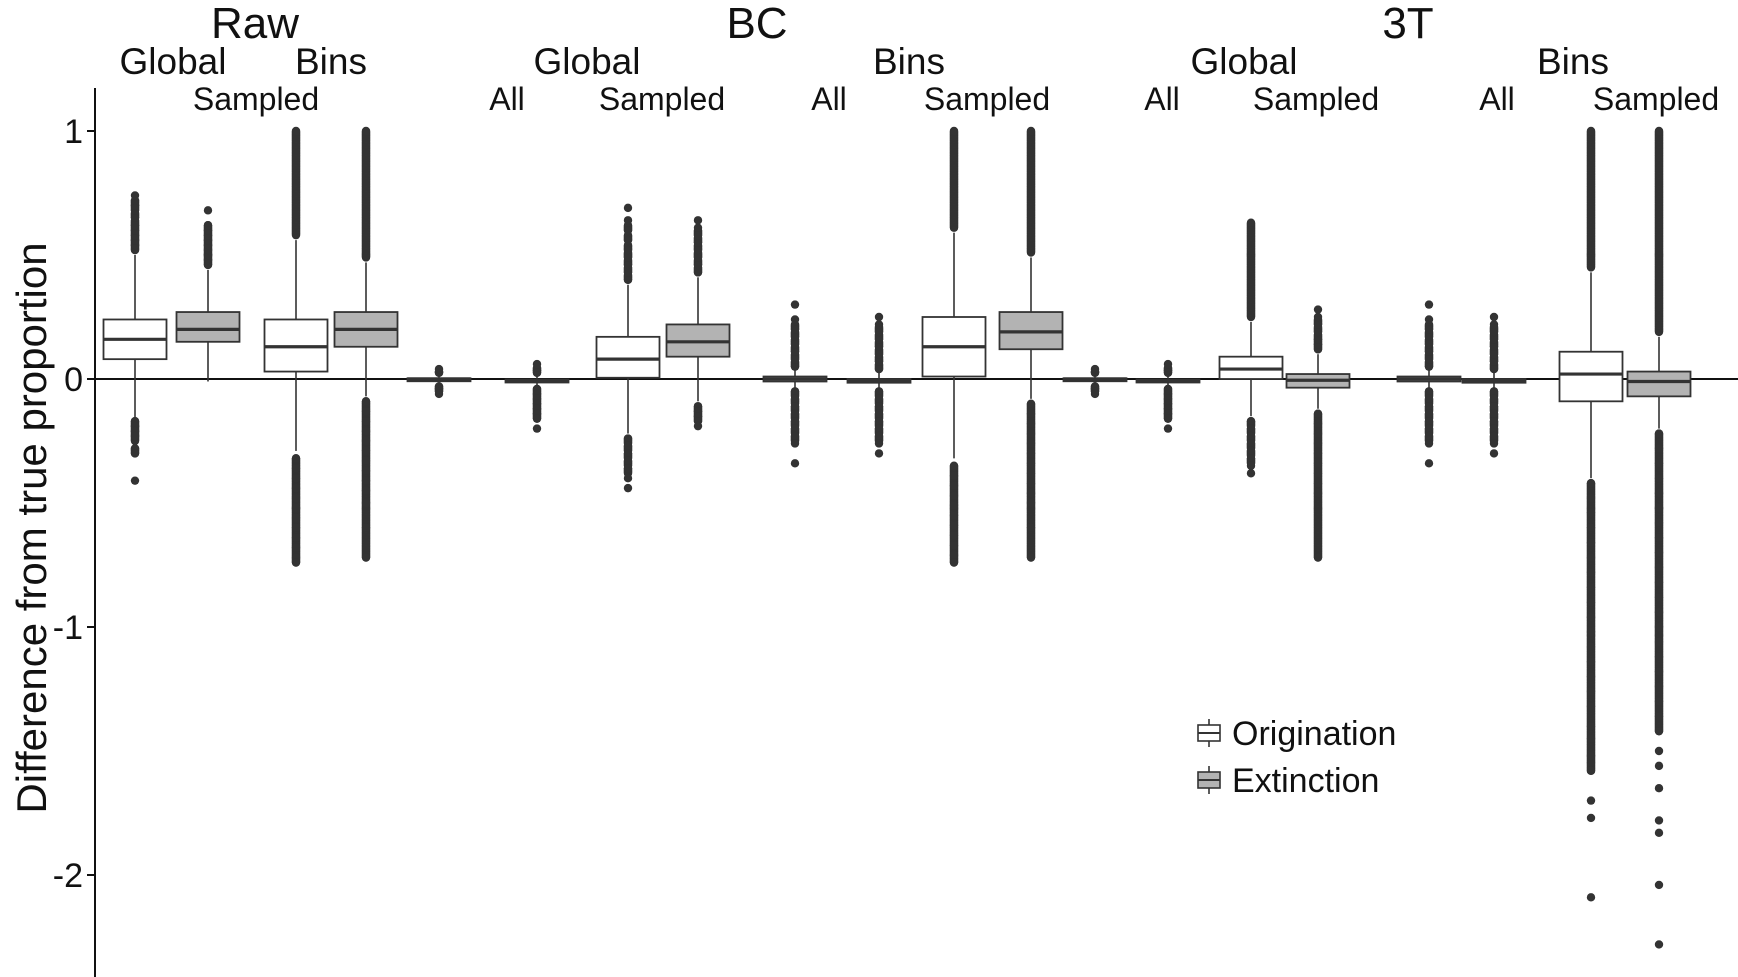 The width and height of the screenshot is (1738, 977). Describe the element at coordinates (68, 628) in the screenshot. I see `y-tick-label: -1` at that location.